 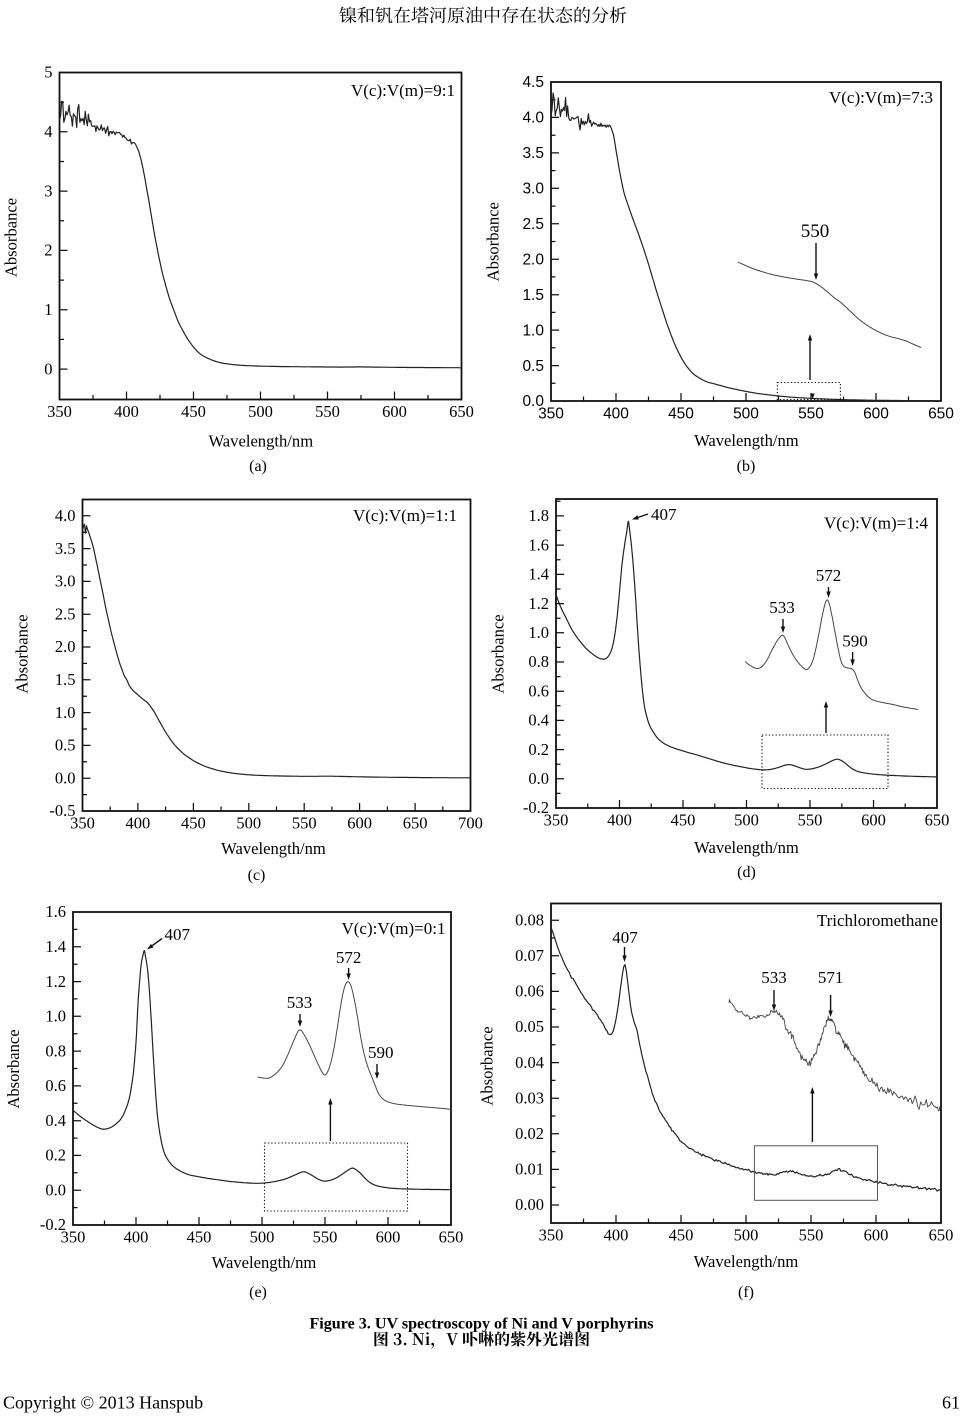 What do you see at coordinates (529, 991) in the screenshot?
I see `svg-text: 0.06` at bounding box center [529, 991].